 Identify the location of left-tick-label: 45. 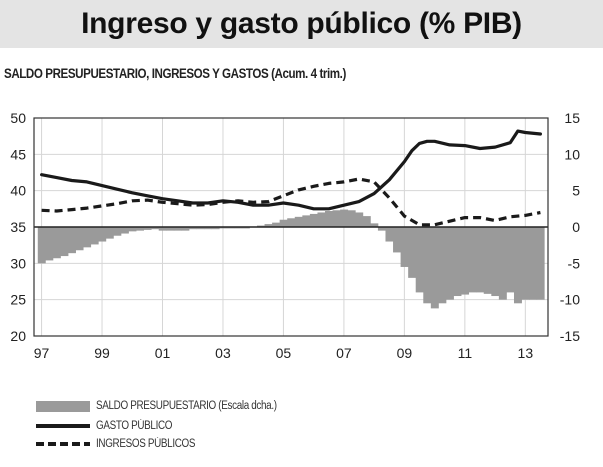
(18, 154).